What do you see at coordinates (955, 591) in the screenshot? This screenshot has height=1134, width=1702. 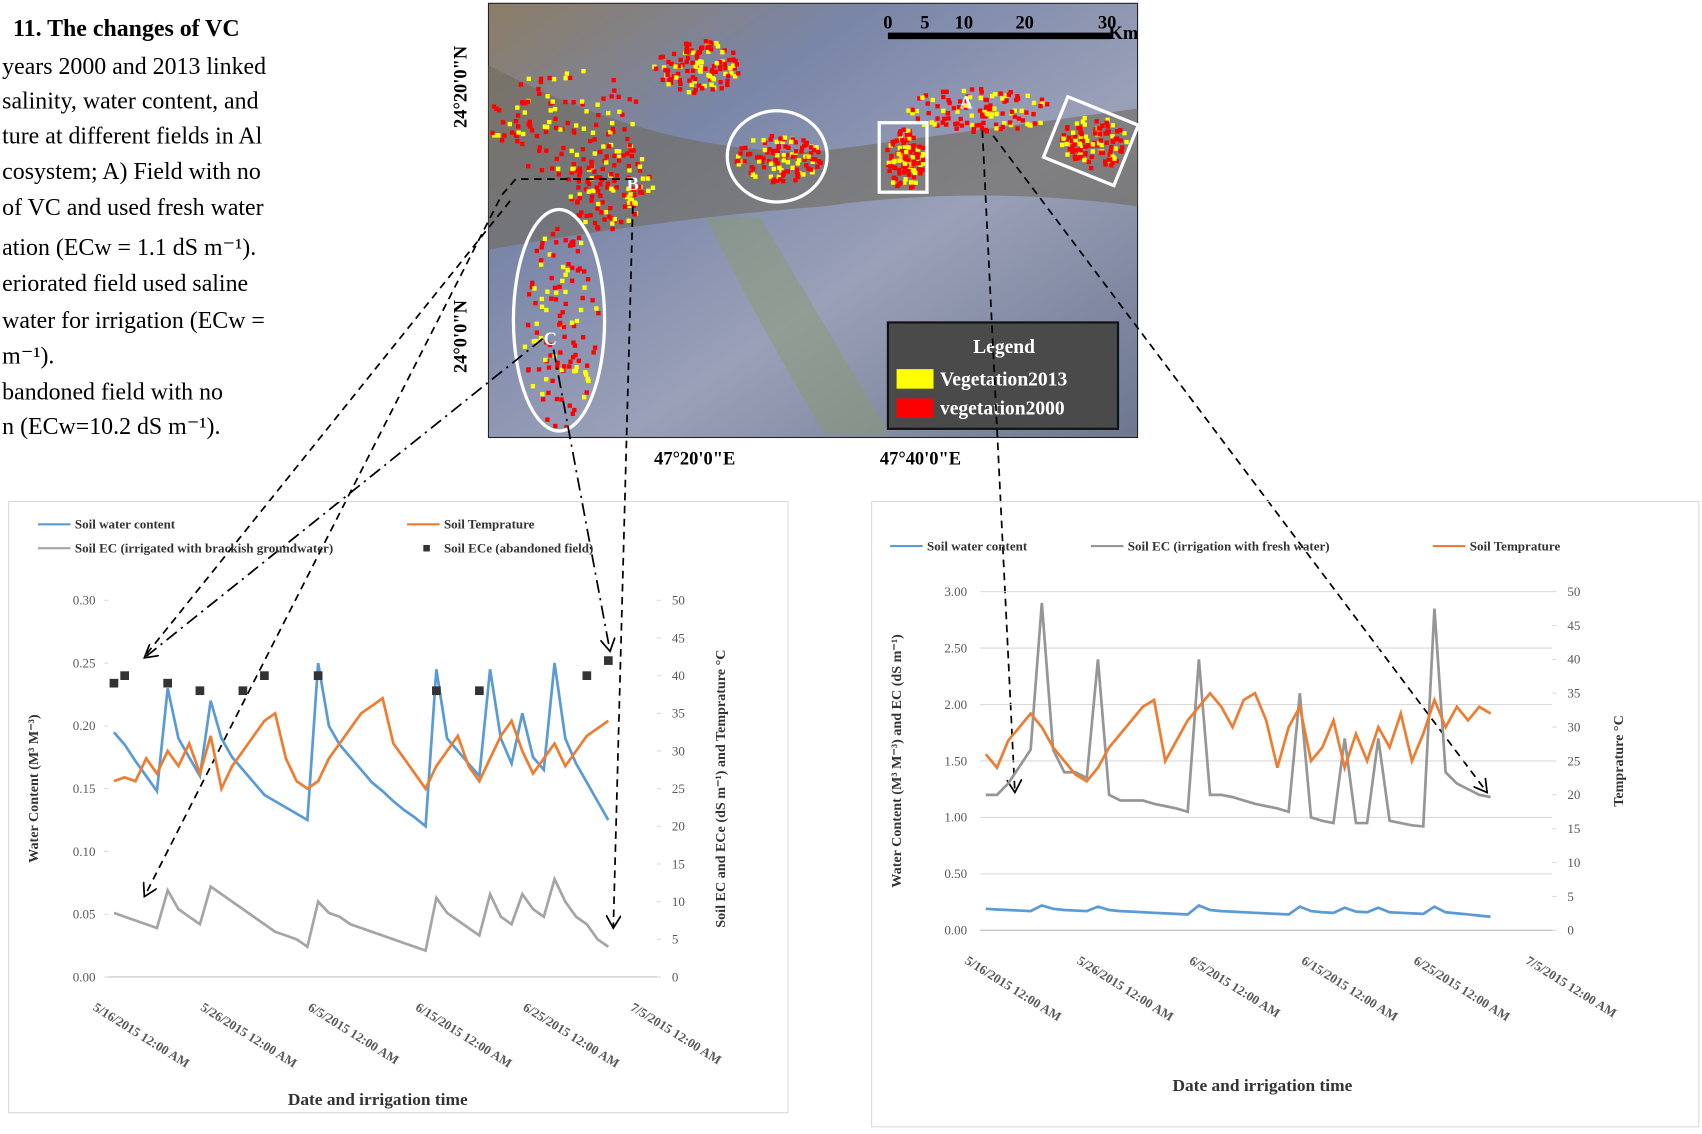 I see `y-tick-label: 3.00` at bounding box center [955, 591].